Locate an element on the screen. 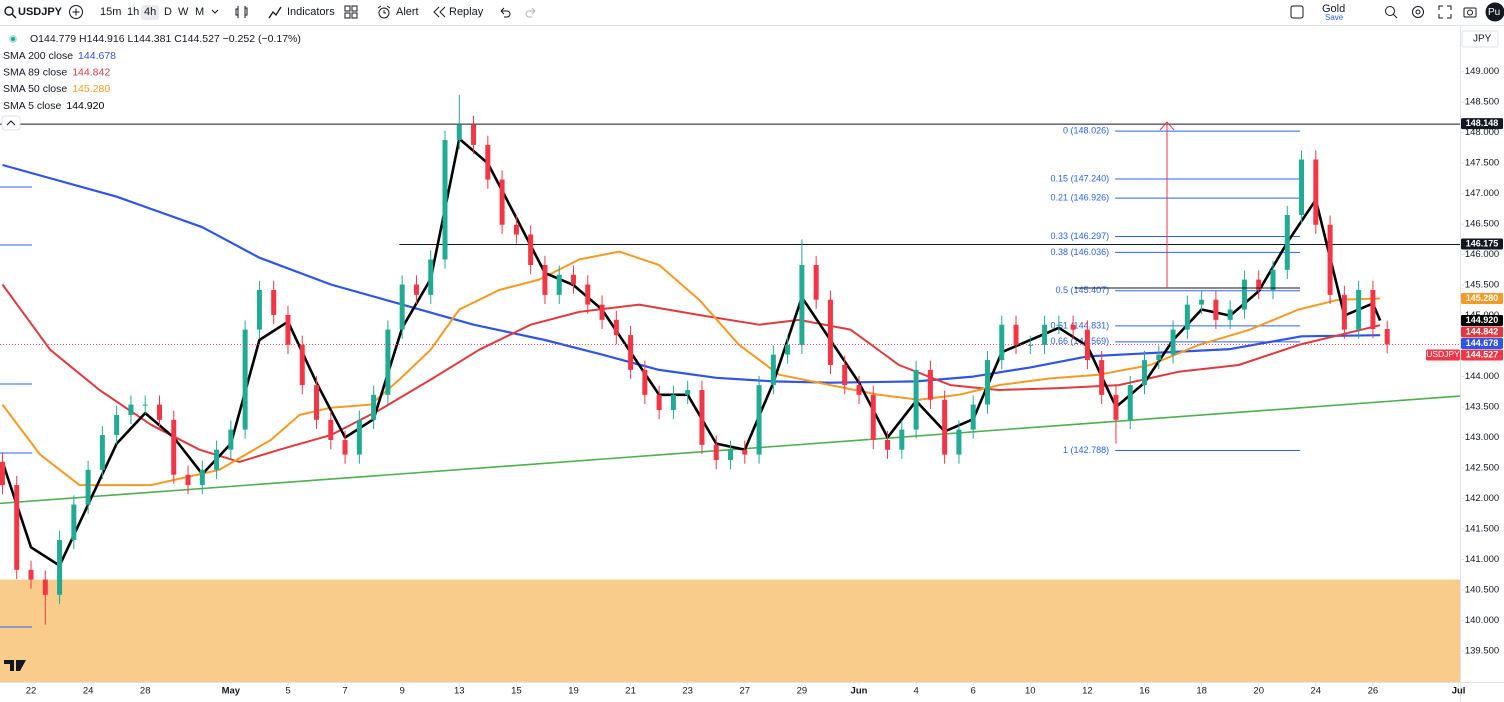 The height and width of the screenshot is (702, 1504). interval-button: W is located at coordinates (183, 12).